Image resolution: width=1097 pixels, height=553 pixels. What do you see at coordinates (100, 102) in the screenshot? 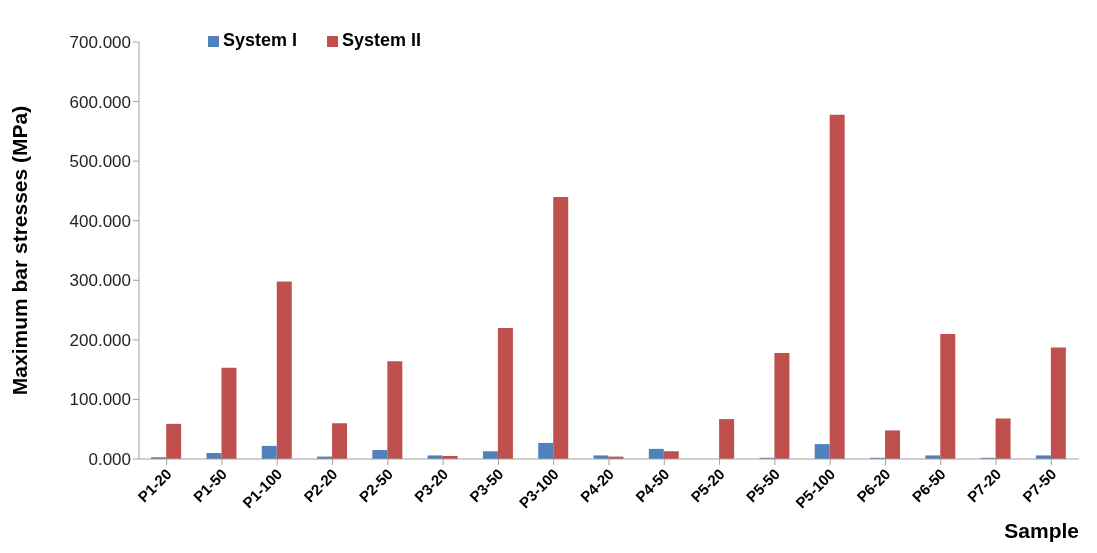
I see `y-tick-label: 600.000` at bounding box center [100, 102].